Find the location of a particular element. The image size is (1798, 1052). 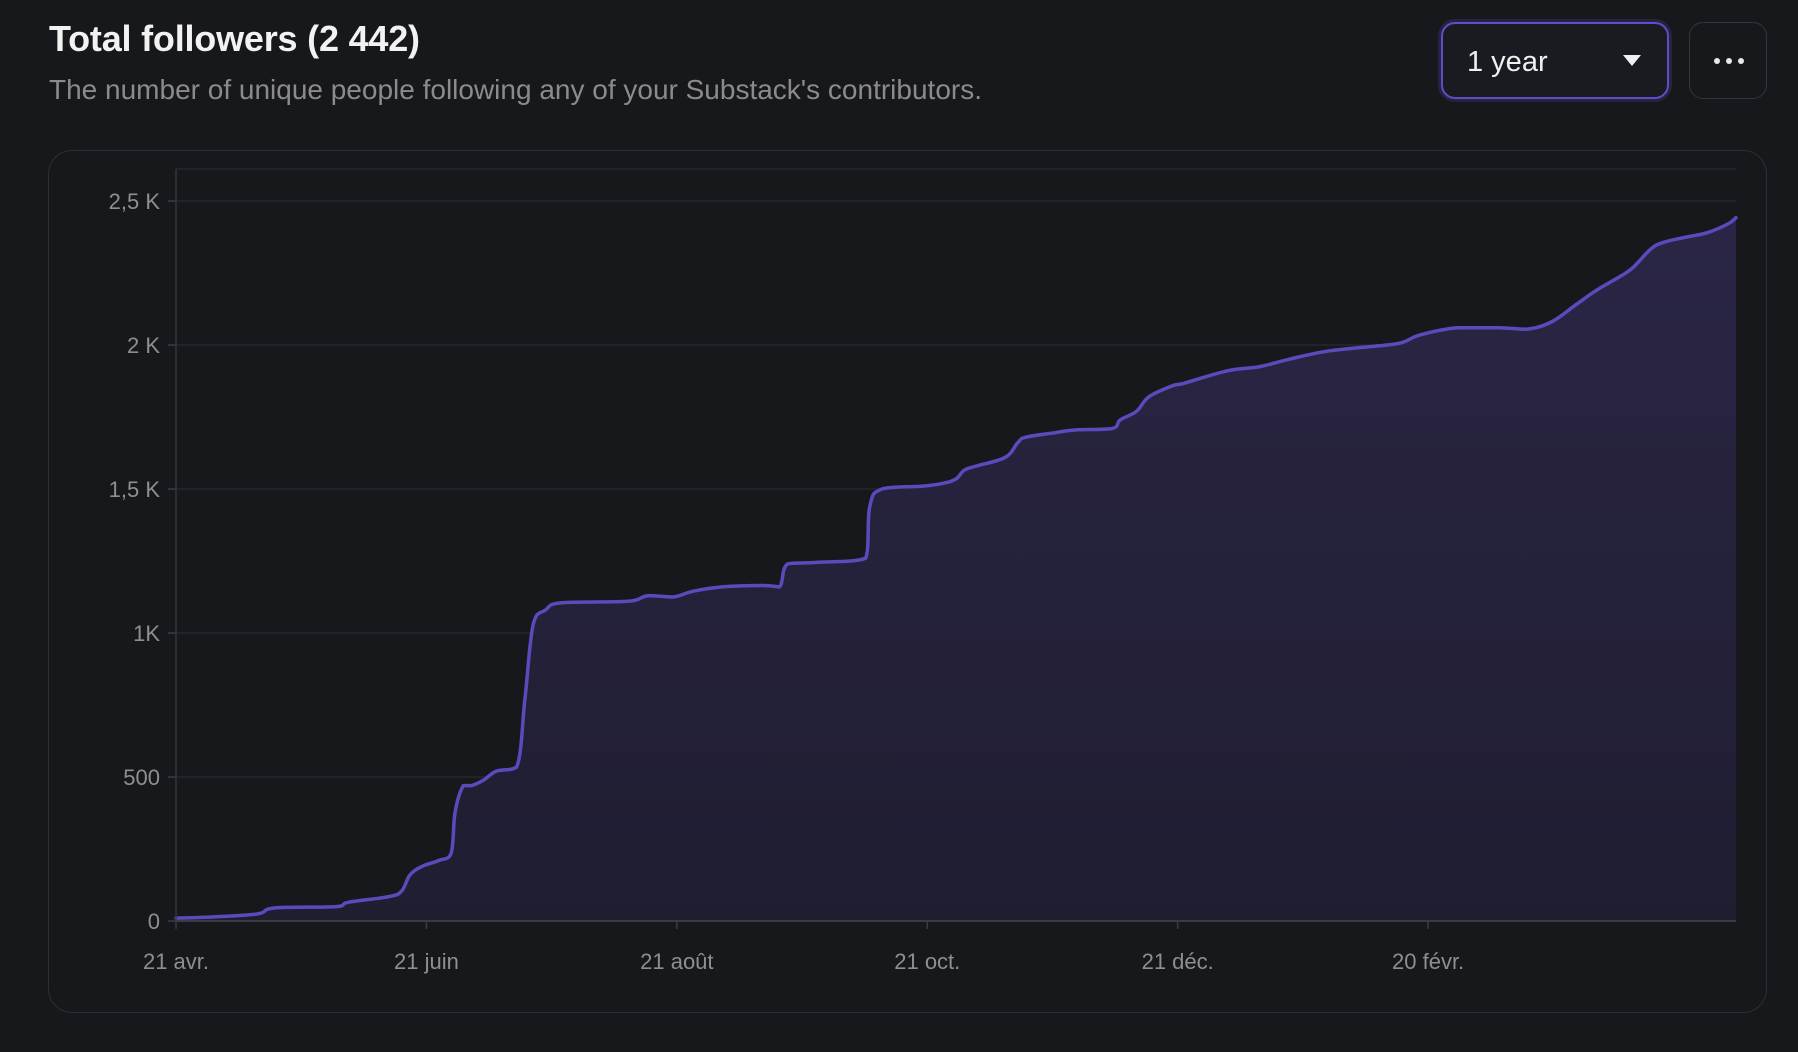

y-tick-label: 0 is located at coordinates (154, 921).